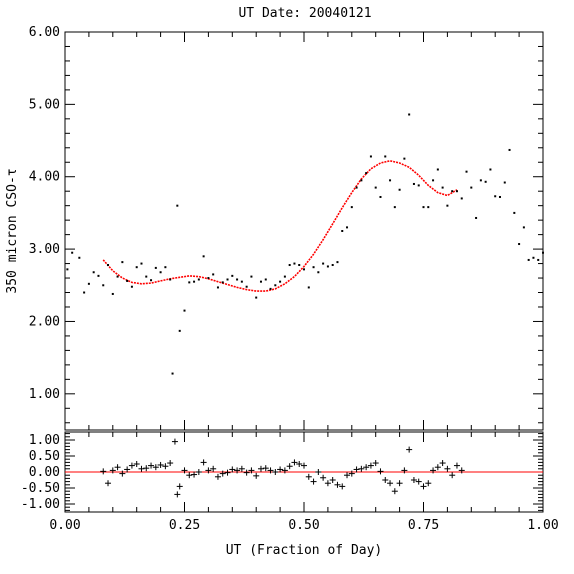 This screenshot has width=574, height=574. Describe the element at coordinates (44, 32) in the screenshot. I see `main-ytick-label: 6.00` at that location.